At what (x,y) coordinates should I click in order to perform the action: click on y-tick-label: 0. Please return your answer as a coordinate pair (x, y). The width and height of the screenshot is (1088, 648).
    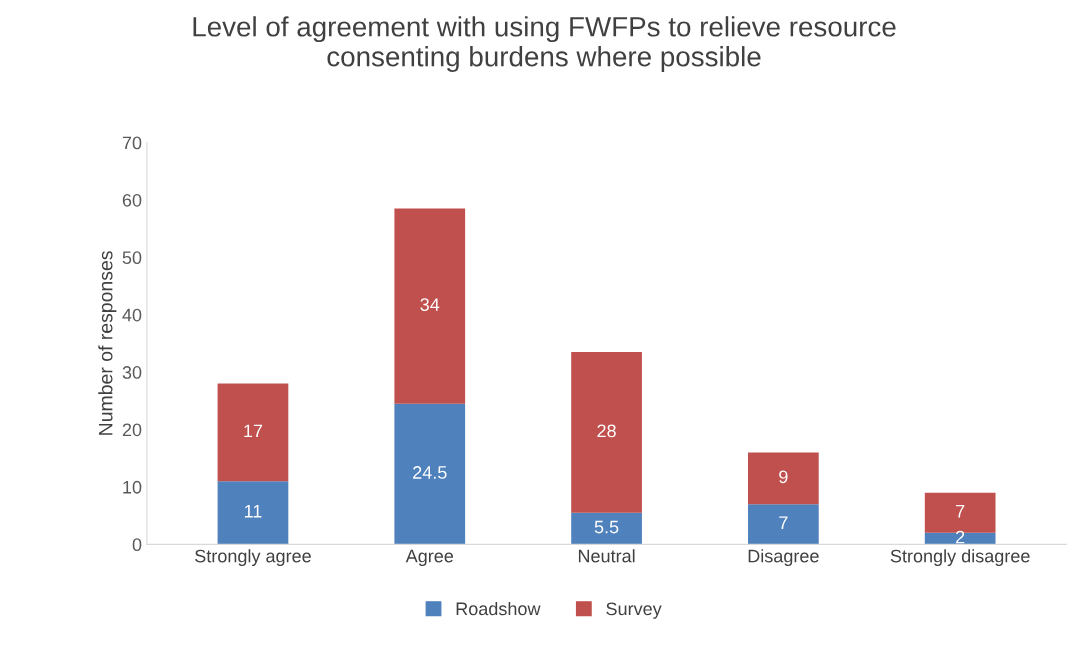
    Looking at the image, I should click on (137, 545).